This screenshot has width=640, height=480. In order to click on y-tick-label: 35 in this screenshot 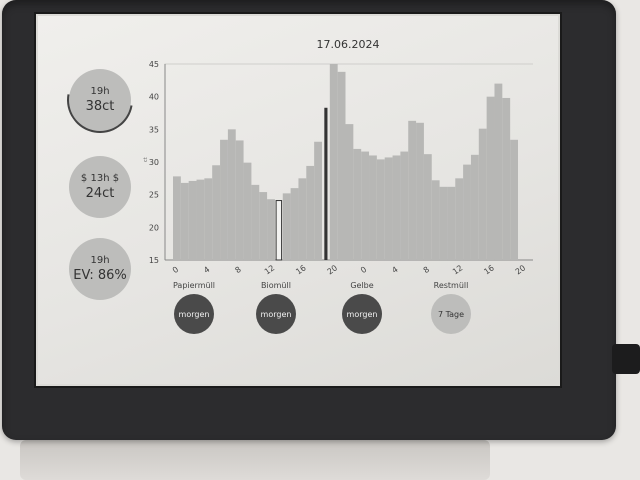, I will do `click(154, 129)`.